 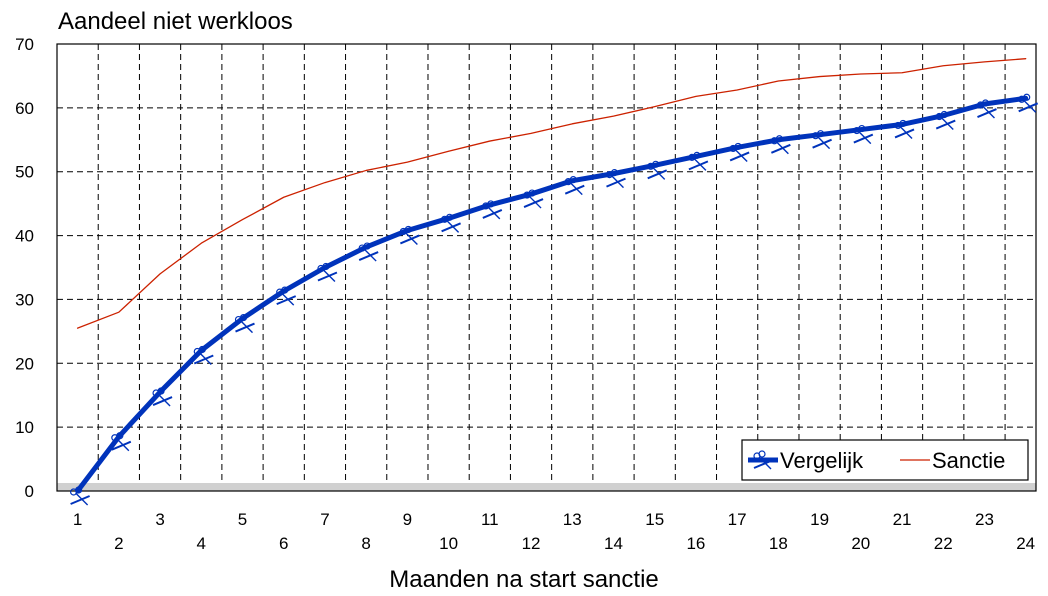 I want to click on x-tick-label: 22, so click(x=943, y=543).